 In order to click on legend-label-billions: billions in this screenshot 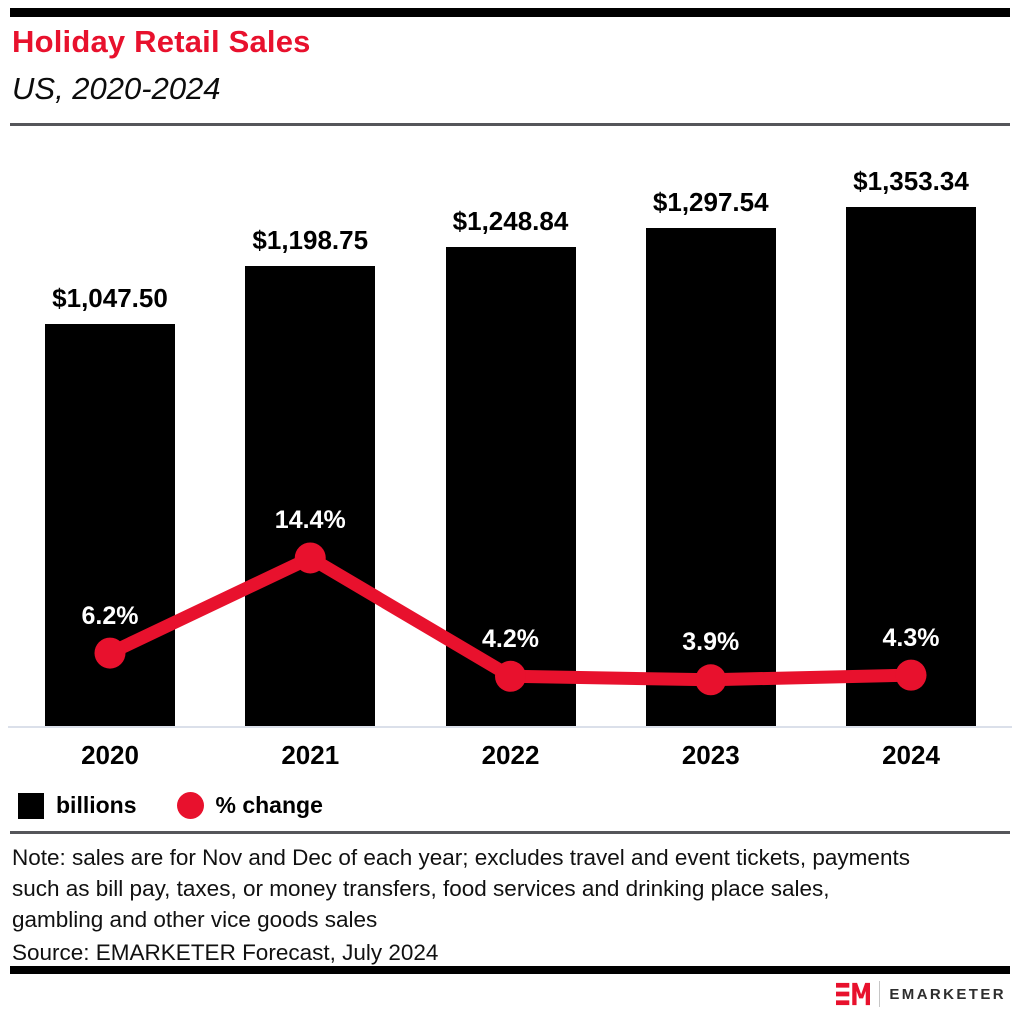, I will do `click(96, 805)`.